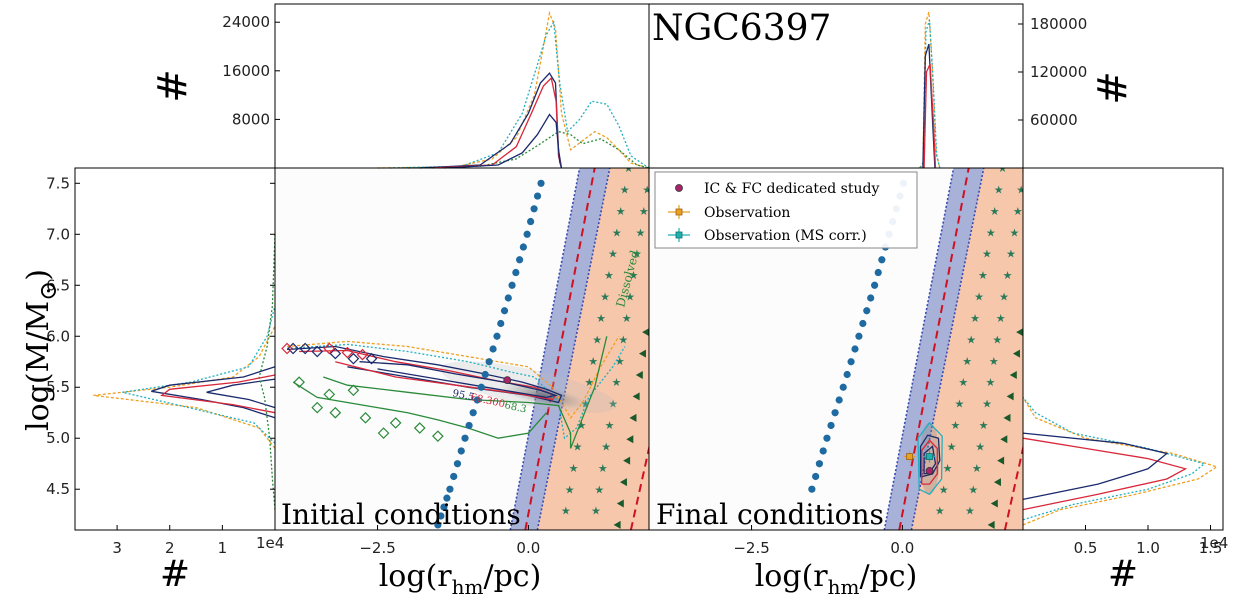  What do you see at coordinates (223, 548) in the screenshot?
I see `left-hist-tick-label: 1` at bounding box center [223, 548].